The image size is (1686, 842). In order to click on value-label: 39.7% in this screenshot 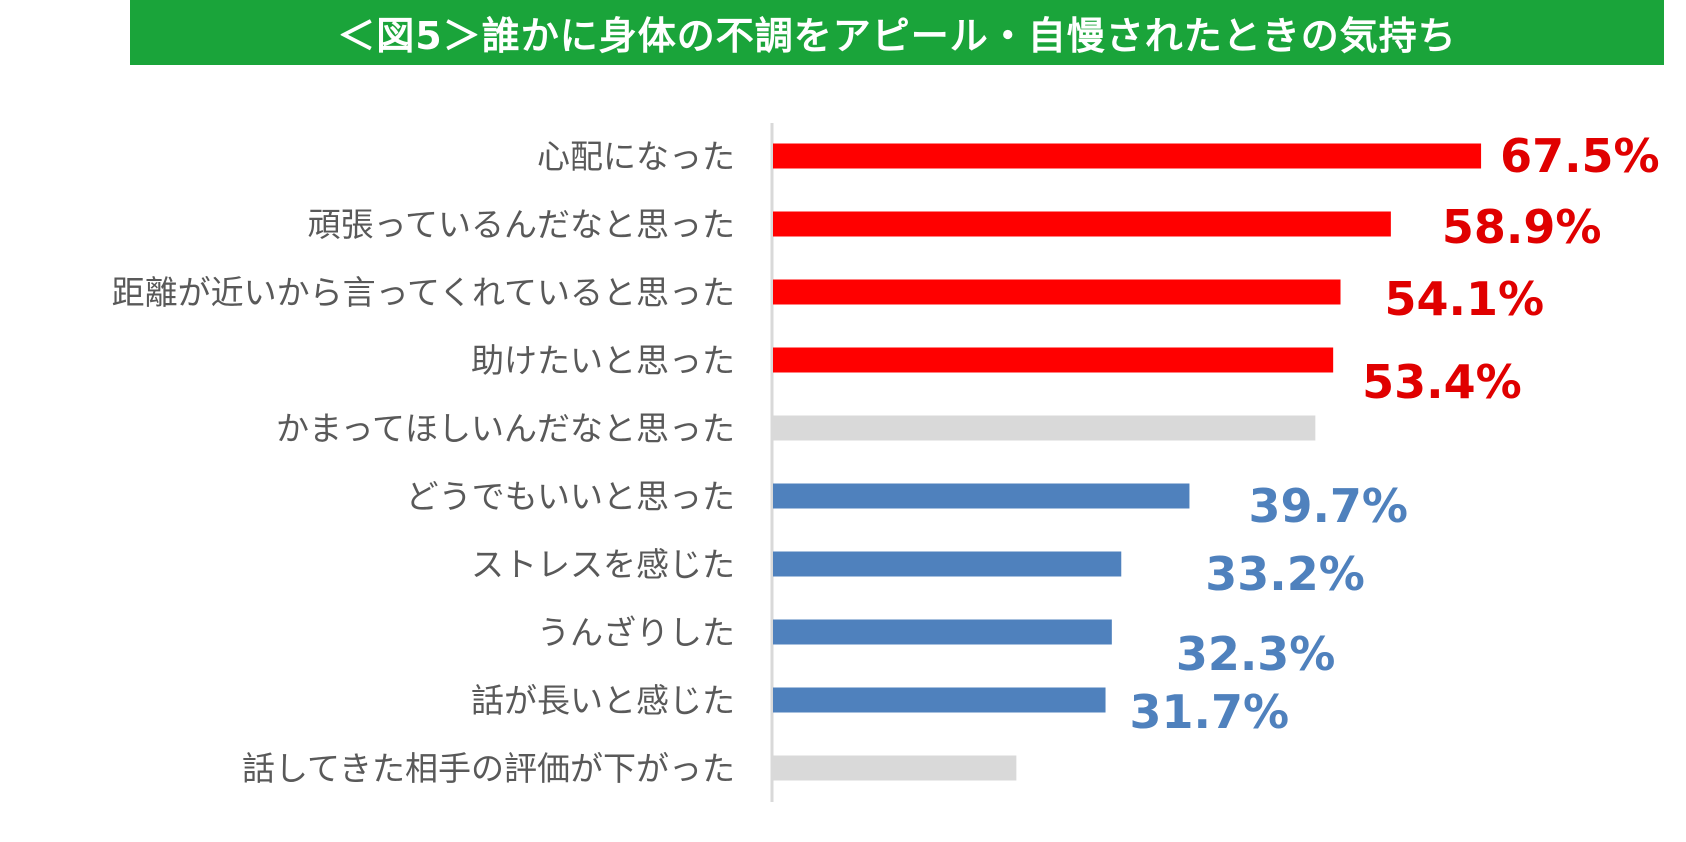, I will do `click(1328, 506)`.